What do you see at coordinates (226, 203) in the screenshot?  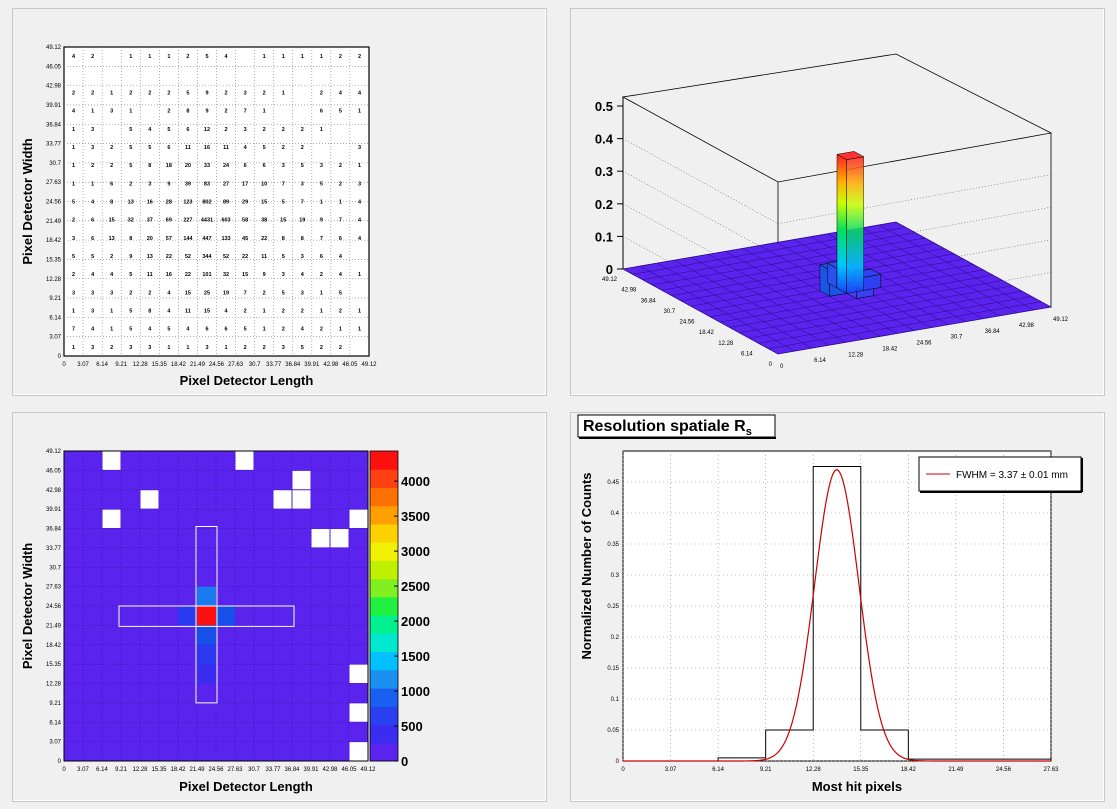 I see `cell-value: 89` at bounding box center [226, 203].